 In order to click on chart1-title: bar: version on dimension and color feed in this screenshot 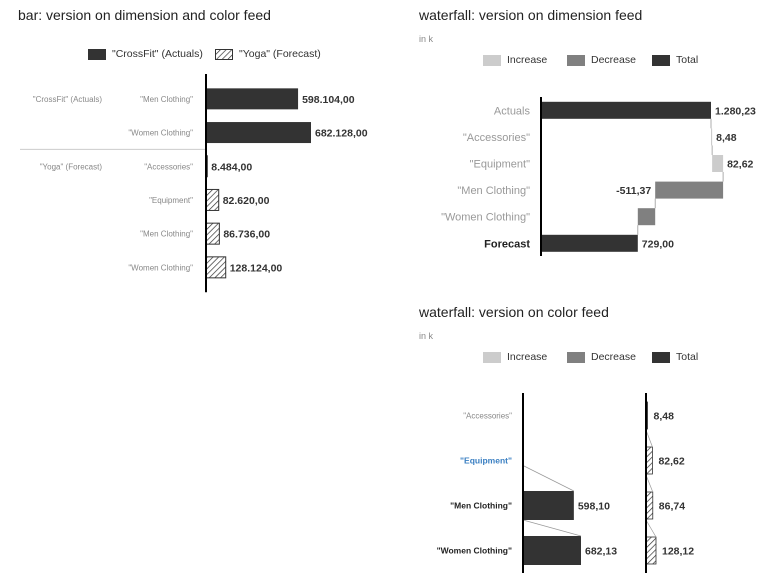, I will do `click(144, 15)`.